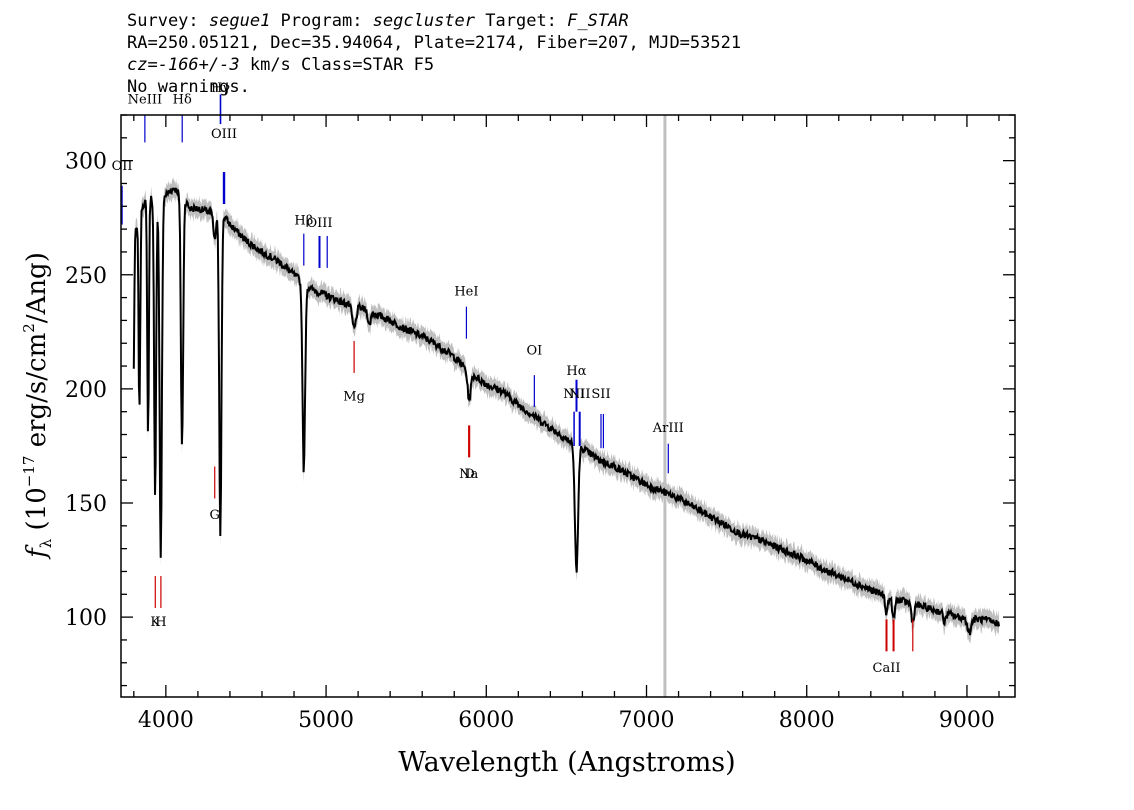 This screenshot has width=1134, height=810. I want to click on absorption-line-label-6: CaII, so click(887, 668).